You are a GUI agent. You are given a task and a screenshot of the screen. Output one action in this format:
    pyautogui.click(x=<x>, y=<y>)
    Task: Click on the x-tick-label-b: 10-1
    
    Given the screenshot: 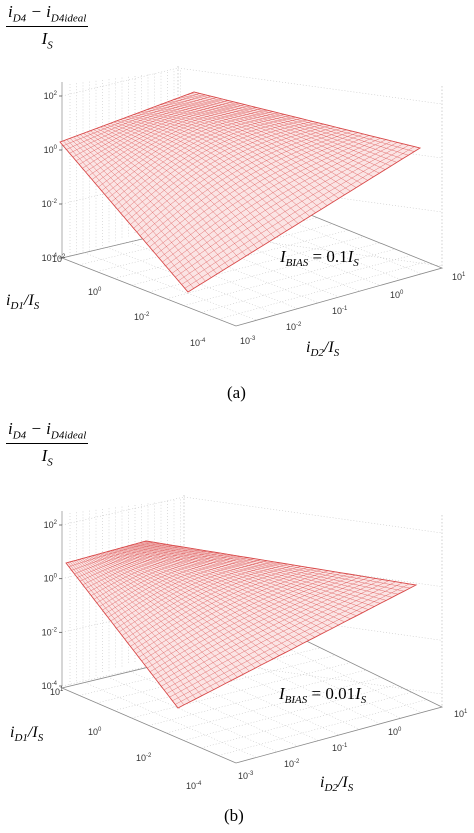 What is the action you would take?
    pyautogui.click(x=340, y=748)
    